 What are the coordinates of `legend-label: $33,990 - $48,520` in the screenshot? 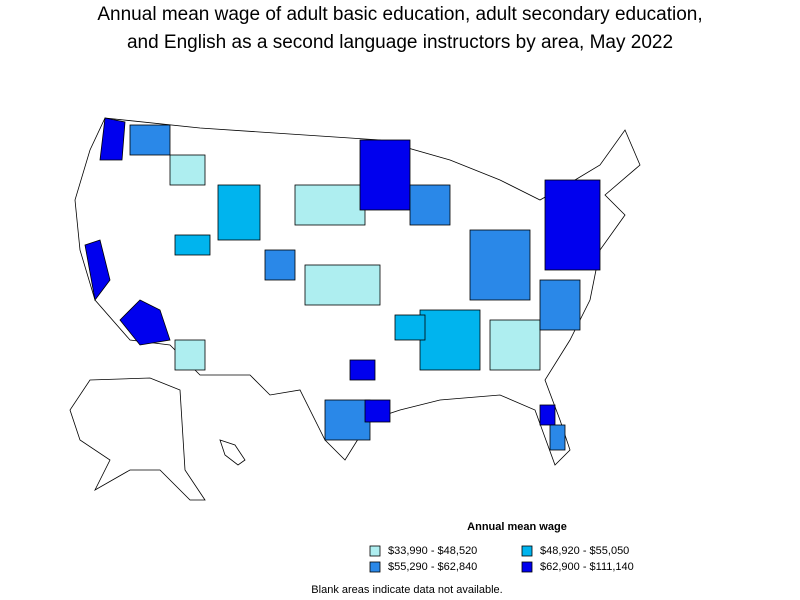 It's located at (432, 551).